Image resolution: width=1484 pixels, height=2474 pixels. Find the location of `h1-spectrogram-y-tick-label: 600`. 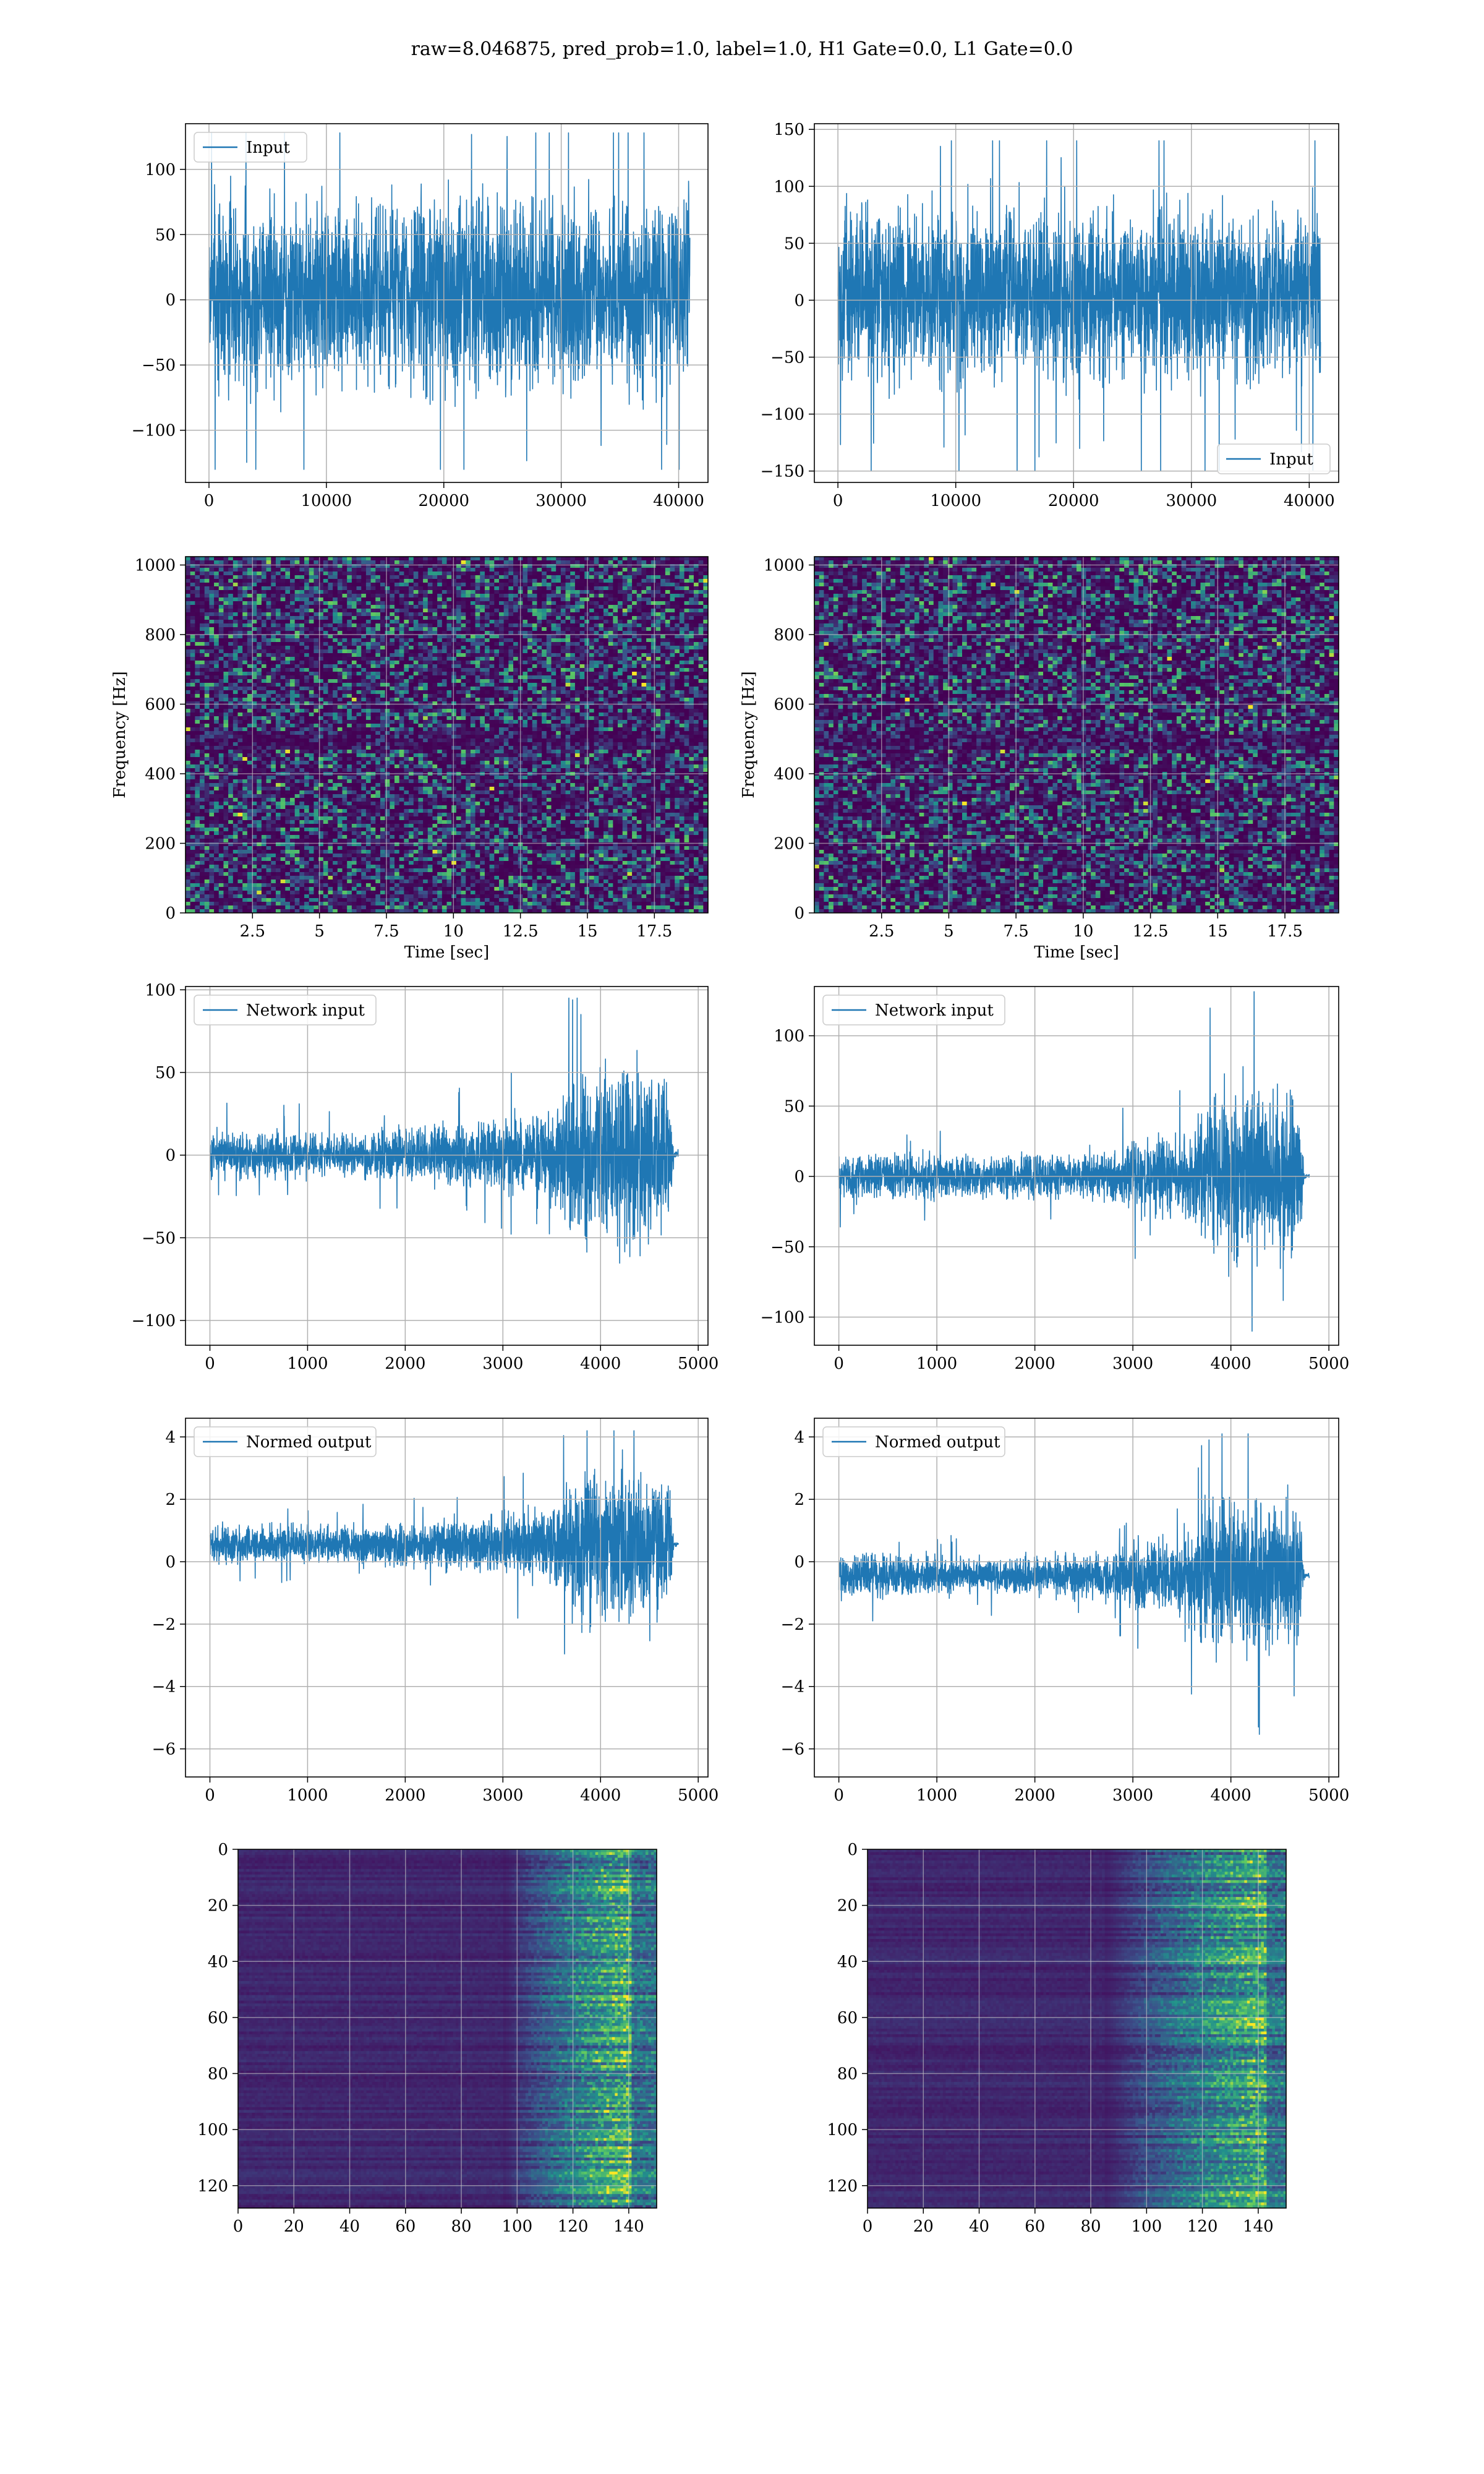

h1-spectrogram-y-tick-label: 600 is located at coordinates (160, 705).